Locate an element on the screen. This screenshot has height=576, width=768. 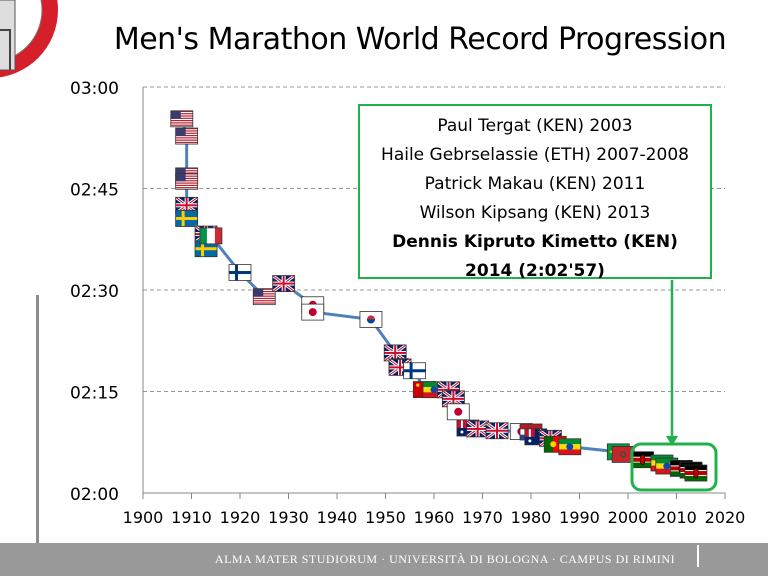
current-record-highlight is located at coordinates (674, 467).